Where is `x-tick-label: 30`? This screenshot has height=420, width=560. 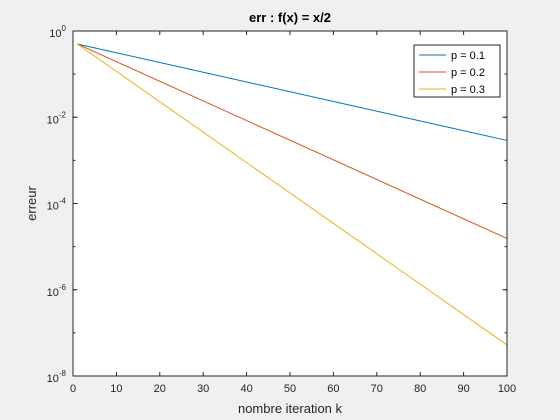
x-tick-label: 30 is located at coordinates (203, 389).